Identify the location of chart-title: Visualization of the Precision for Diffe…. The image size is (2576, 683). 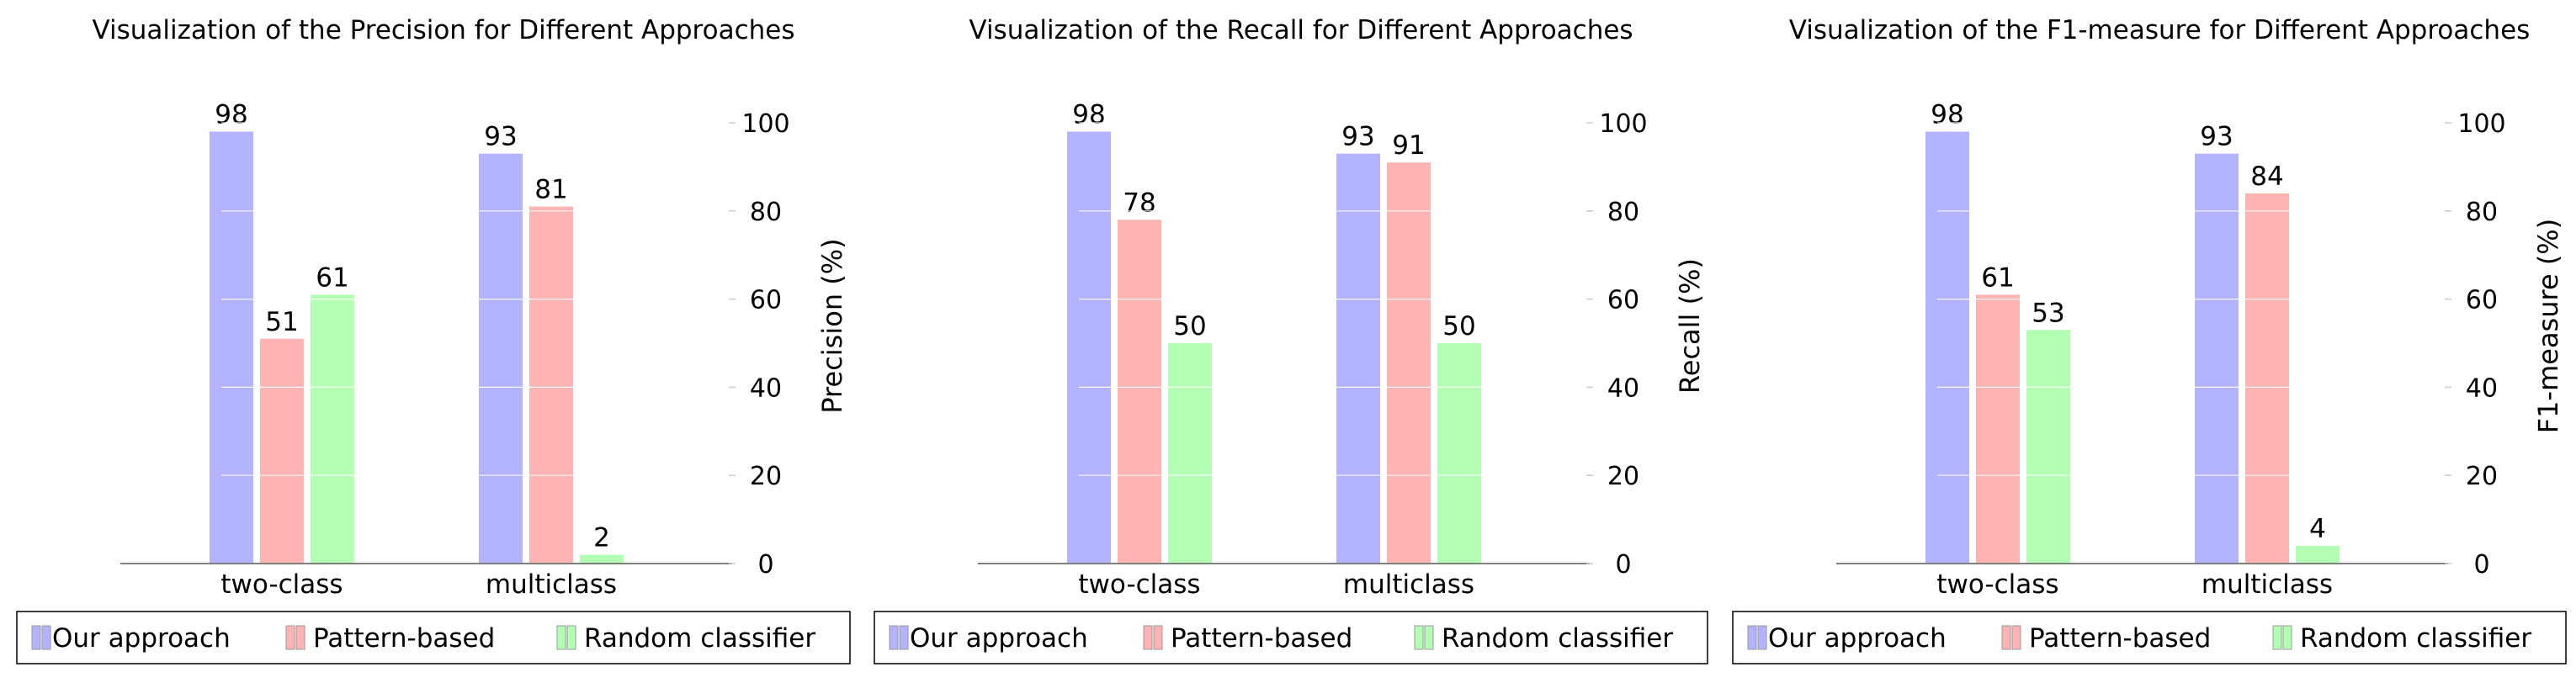
(444, 30).